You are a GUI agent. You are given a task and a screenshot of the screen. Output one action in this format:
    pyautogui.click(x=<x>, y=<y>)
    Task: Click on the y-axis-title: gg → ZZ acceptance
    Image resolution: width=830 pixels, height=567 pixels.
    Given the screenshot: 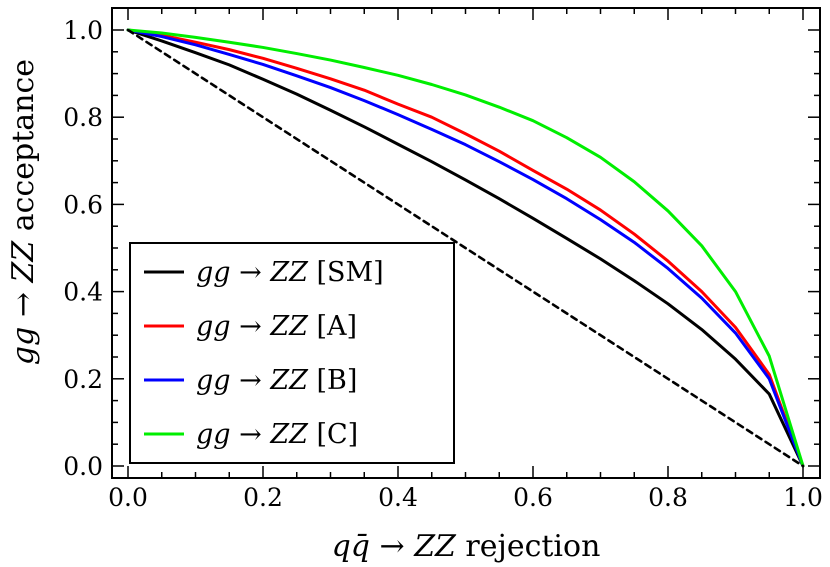 What is the action you would take?
    pyautogui.click(x=23, y=212)
    